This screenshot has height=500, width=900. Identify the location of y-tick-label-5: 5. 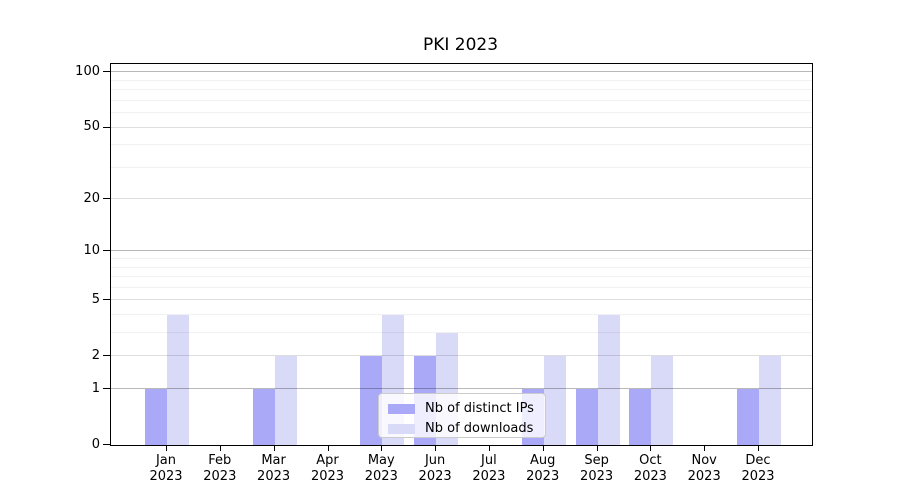
(95, 299).